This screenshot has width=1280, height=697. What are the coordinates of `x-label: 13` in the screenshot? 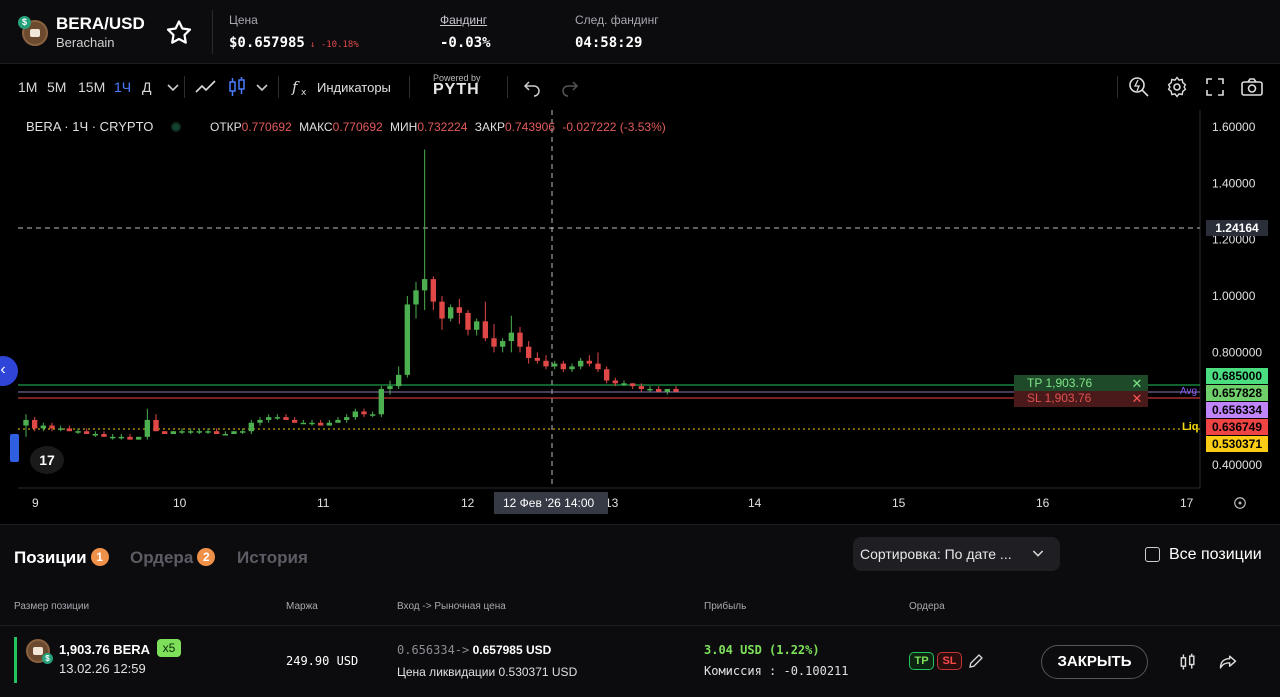 It's located at (612, 503).